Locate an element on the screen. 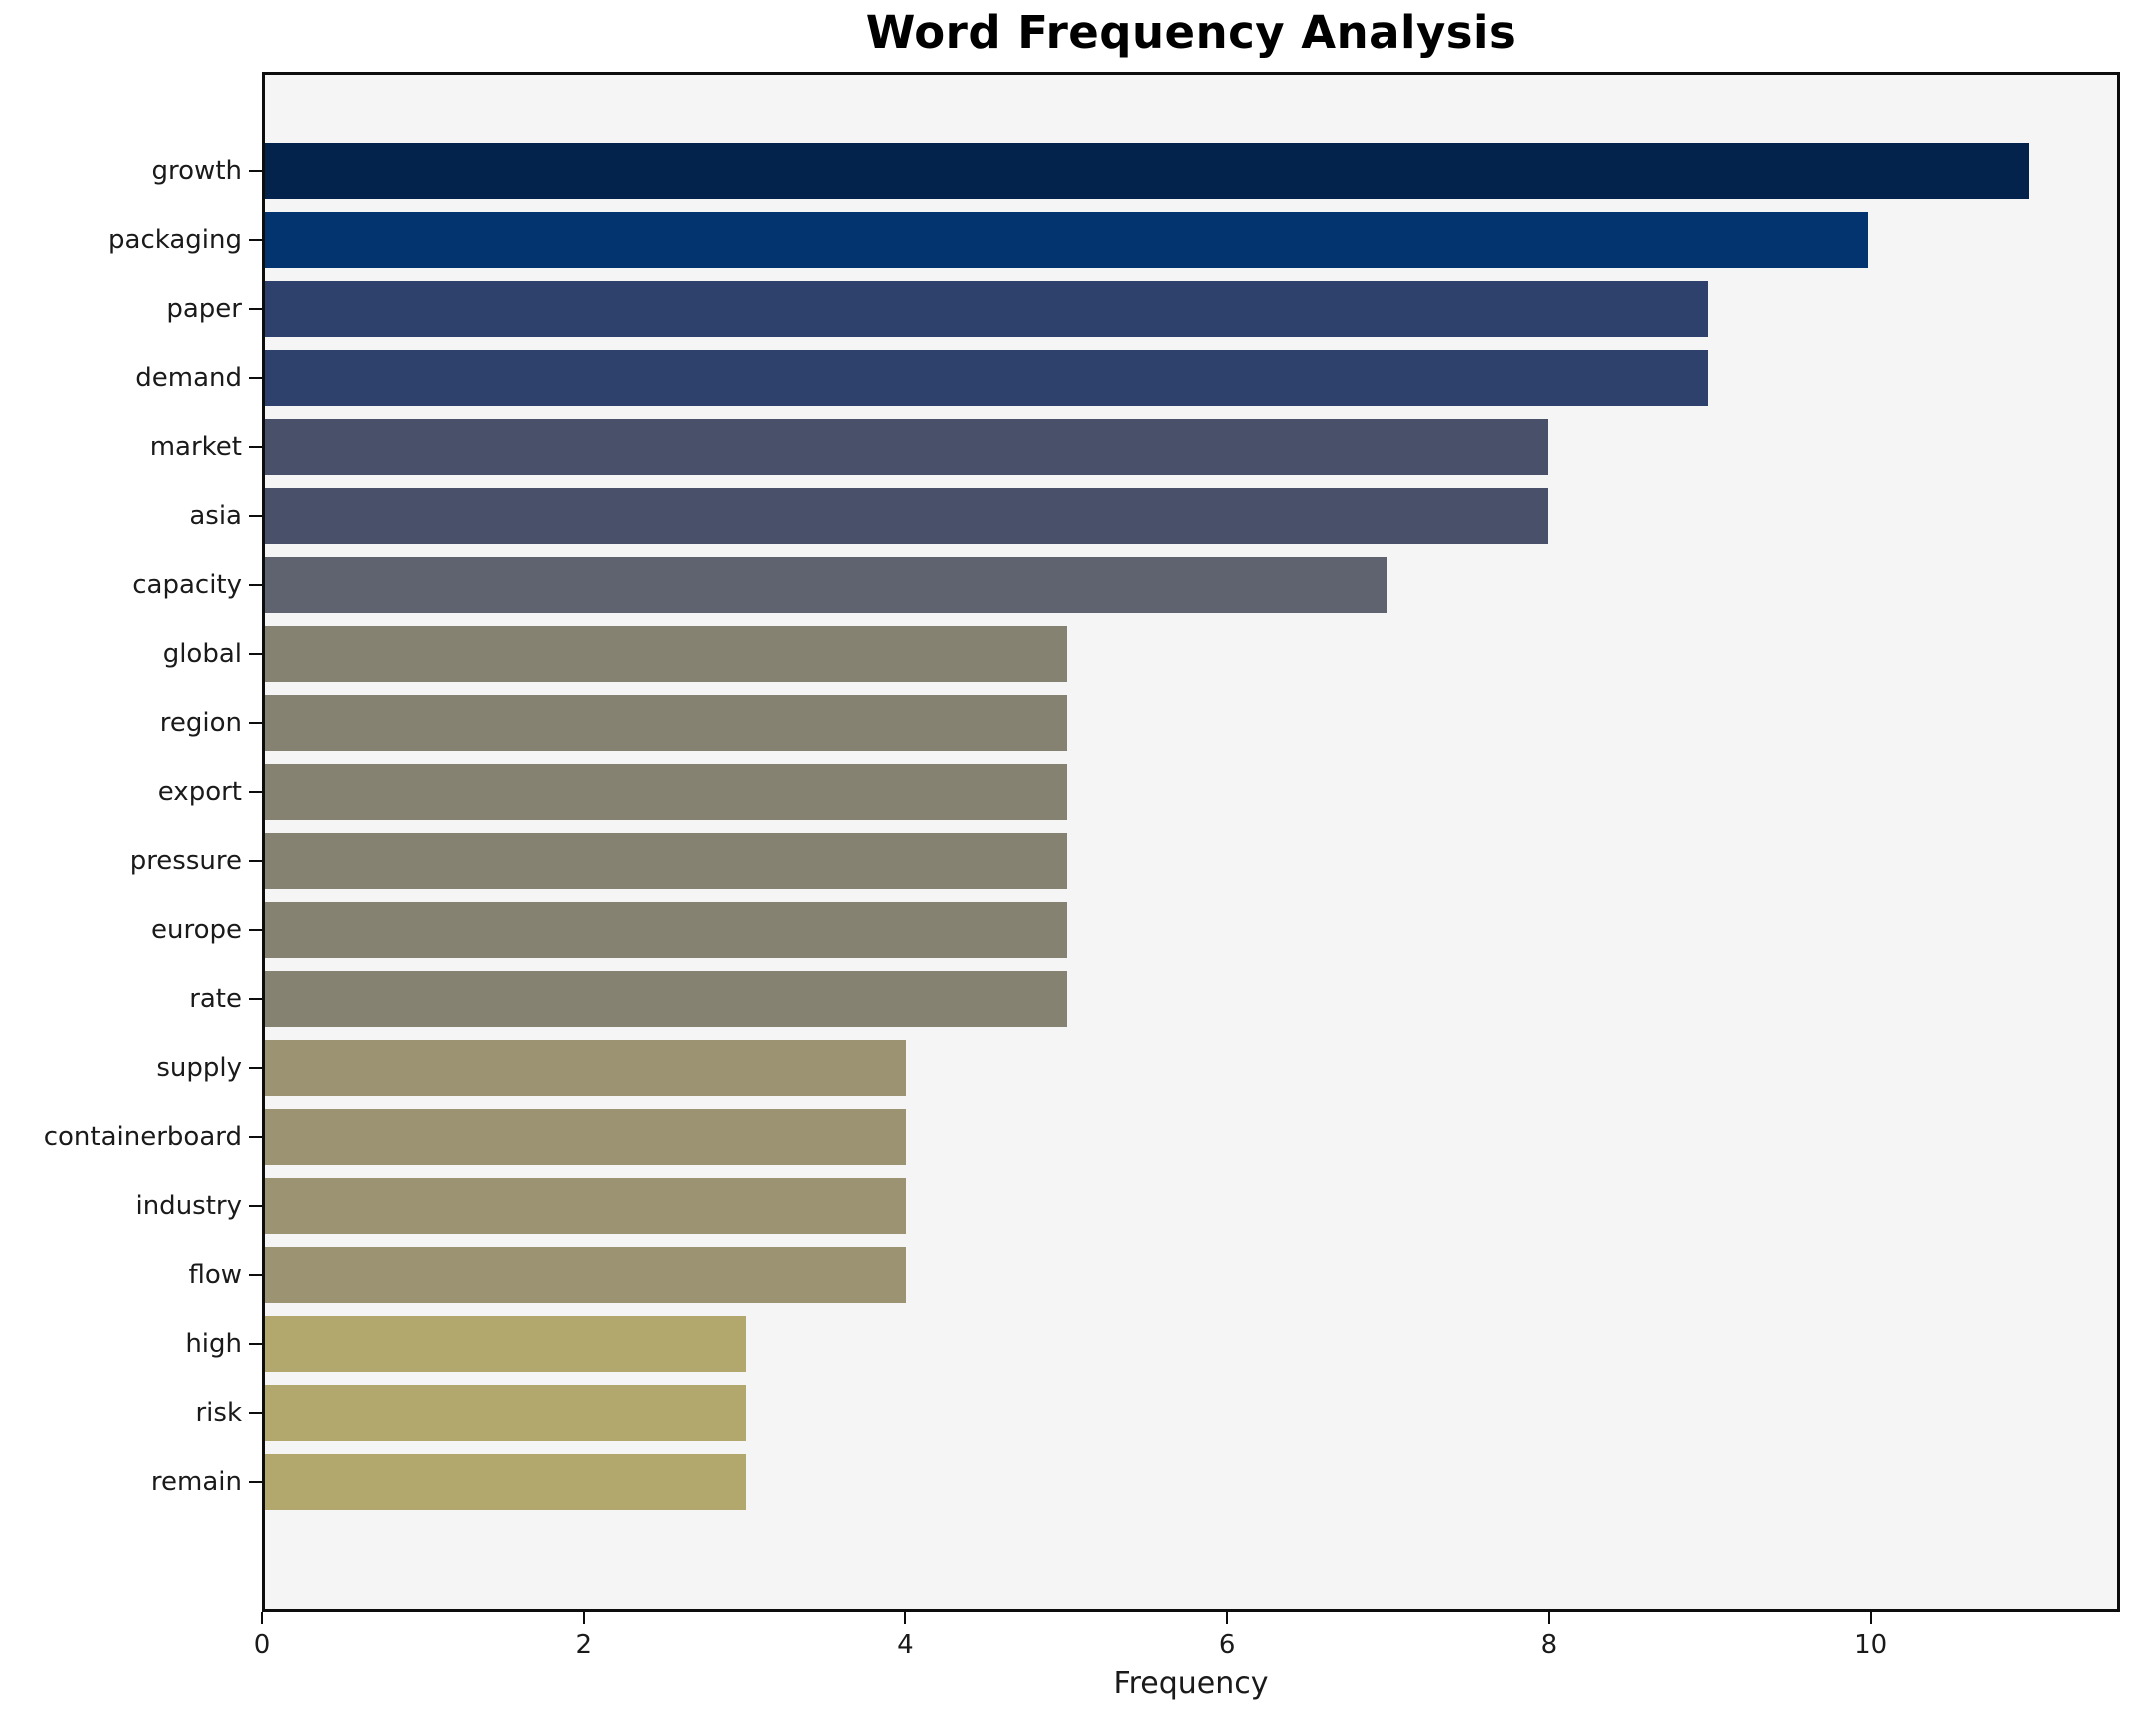 Image resolution: width=2141 pixels, height=1722 pixels. bar-packaging is located at coordinates (1066, 240).